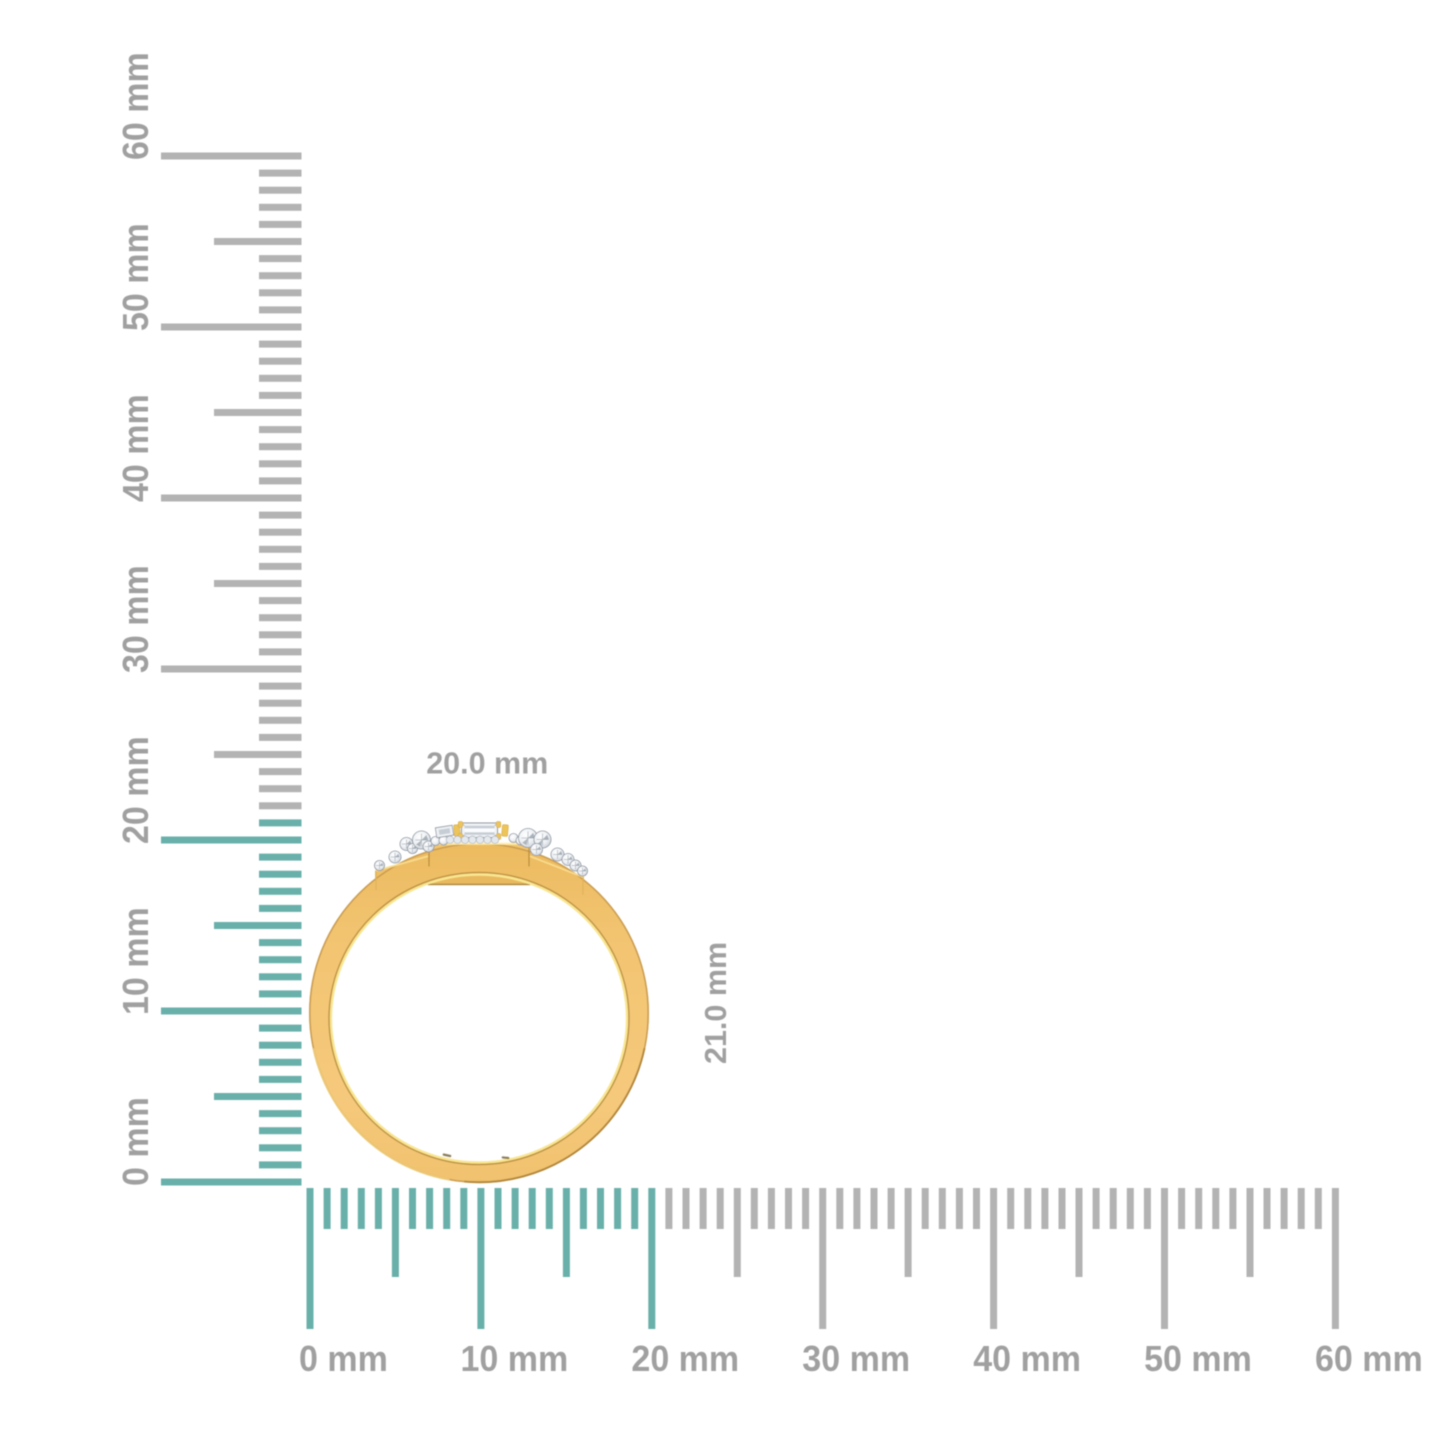 The image size is (1445, 1445). I want to click on svg-text: 21.0 mm, so click(716, 1003).